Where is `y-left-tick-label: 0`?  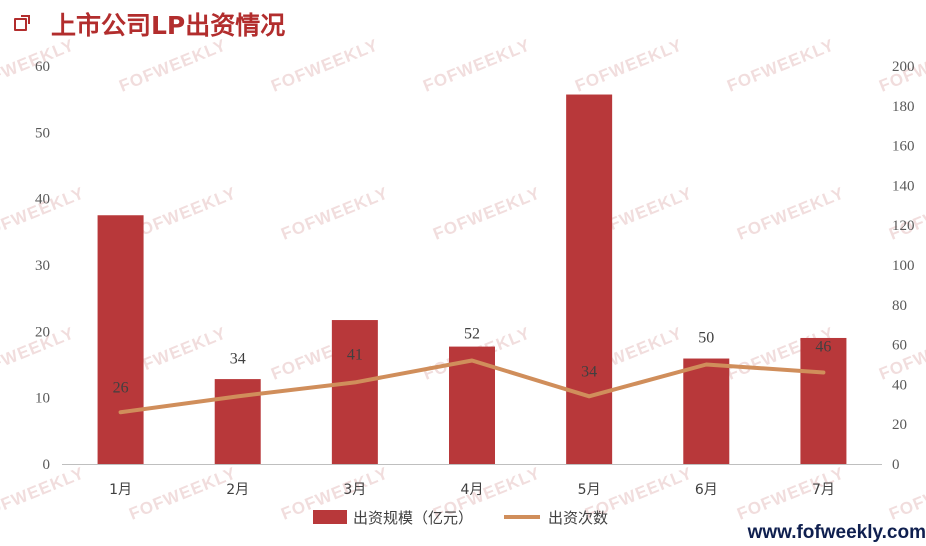
y-left-tick-label: 0 is located at coordinates (47, 465).